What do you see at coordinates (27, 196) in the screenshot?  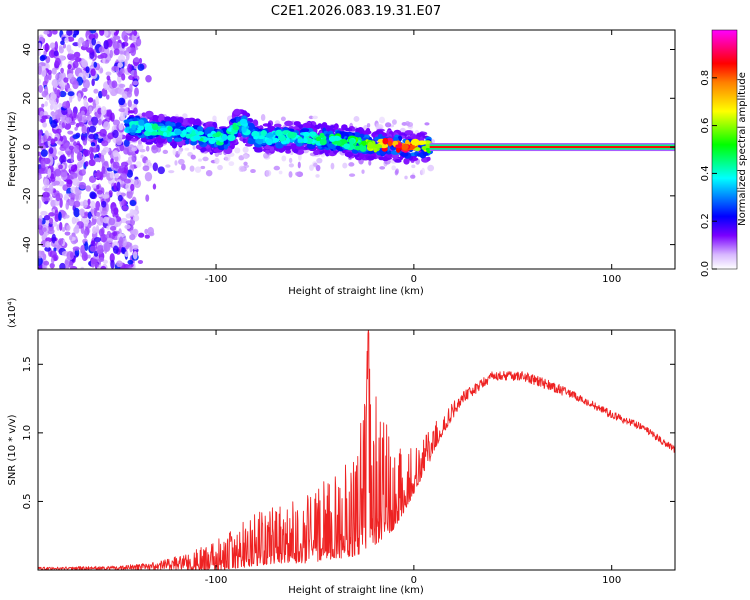 I see `spectrogram-y-tick-label: -20` at bounding box center [27, 196].